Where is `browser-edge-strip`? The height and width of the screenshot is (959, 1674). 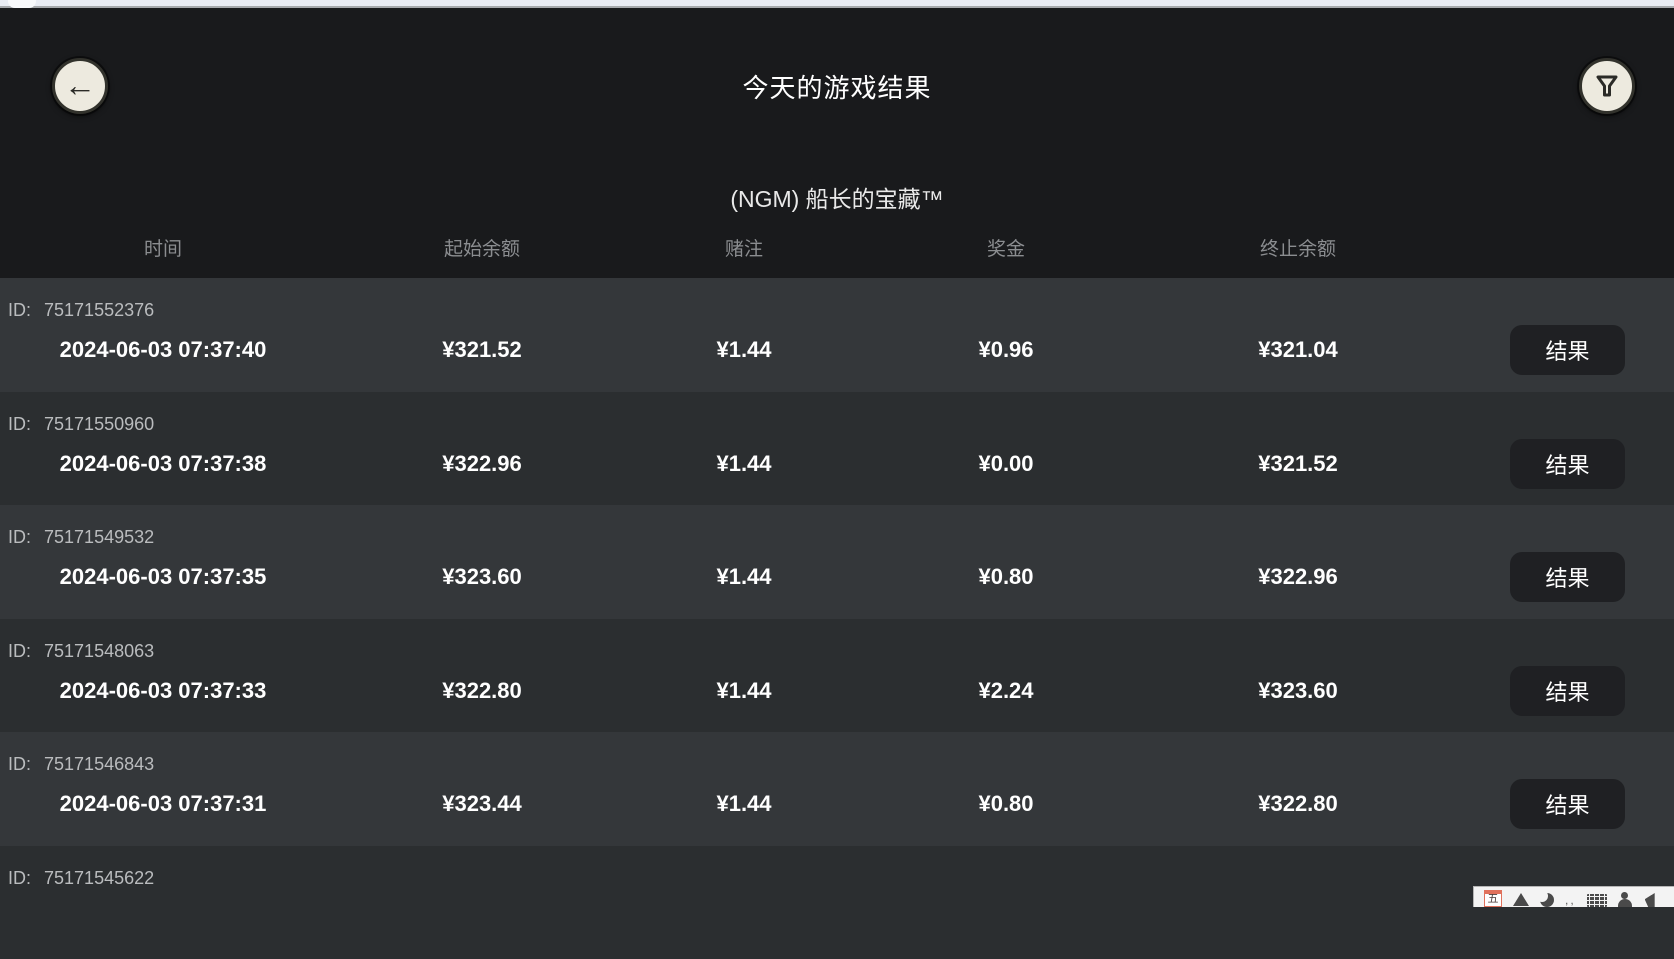 browser-edge-strip is located at coordinates (837, 4).